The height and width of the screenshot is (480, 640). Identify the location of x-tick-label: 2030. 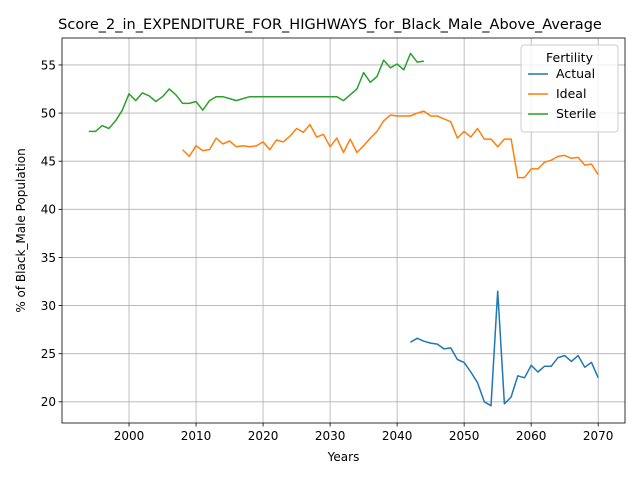
(330, 436).